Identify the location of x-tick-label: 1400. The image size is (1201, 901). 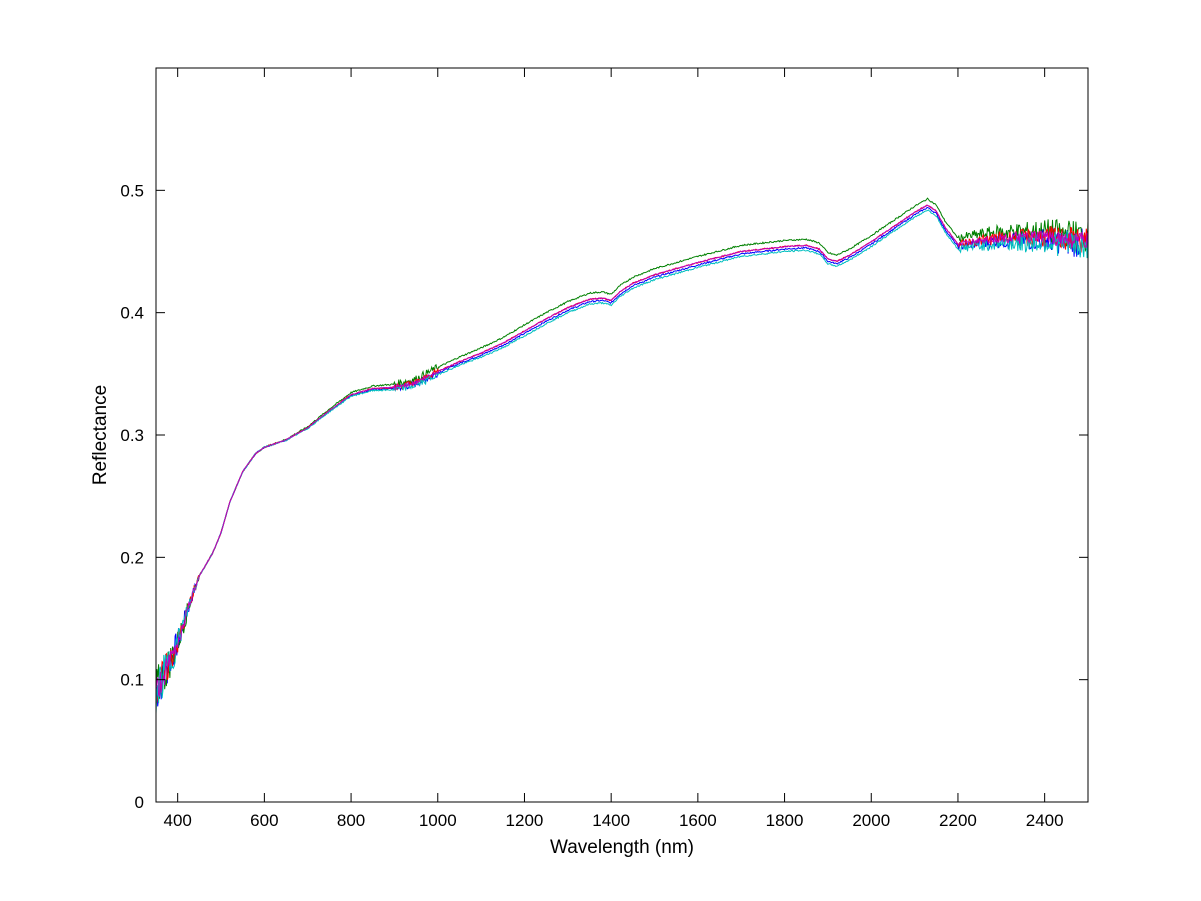
(611, 820).